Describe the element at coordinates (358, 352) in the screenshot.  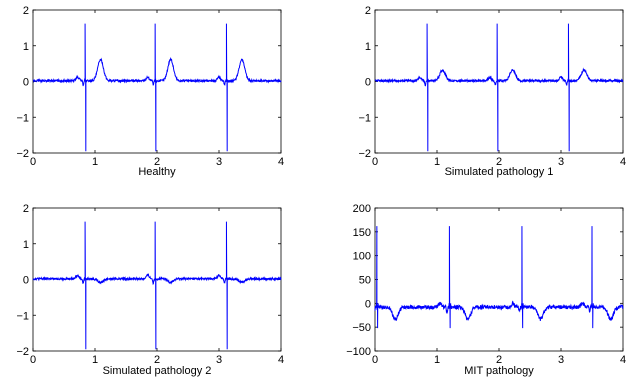
I see `y-tick-label: −100` at that location.